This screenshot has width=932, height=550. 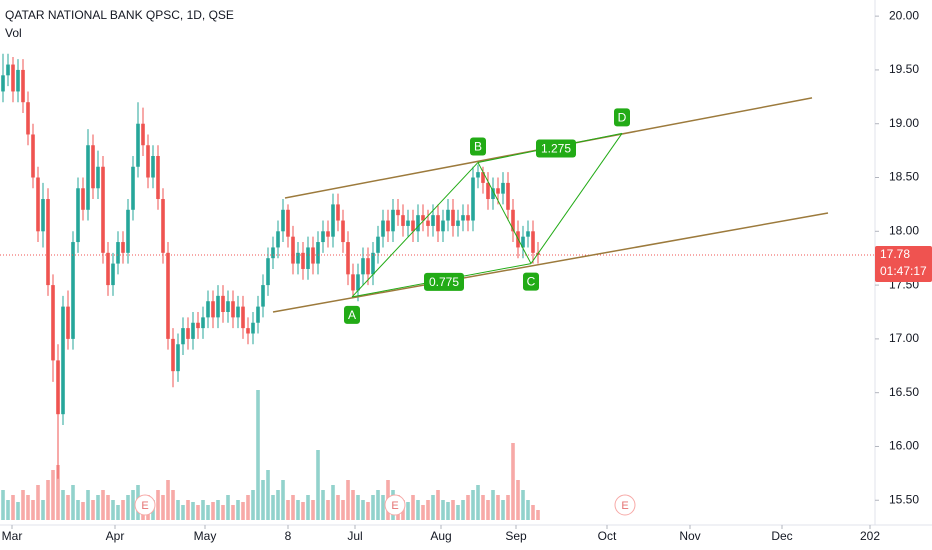 What do you see at coordinates (354, 536) in the screenshot?
I see `x-tick-label: Jul` at bounding box center [354, 536].